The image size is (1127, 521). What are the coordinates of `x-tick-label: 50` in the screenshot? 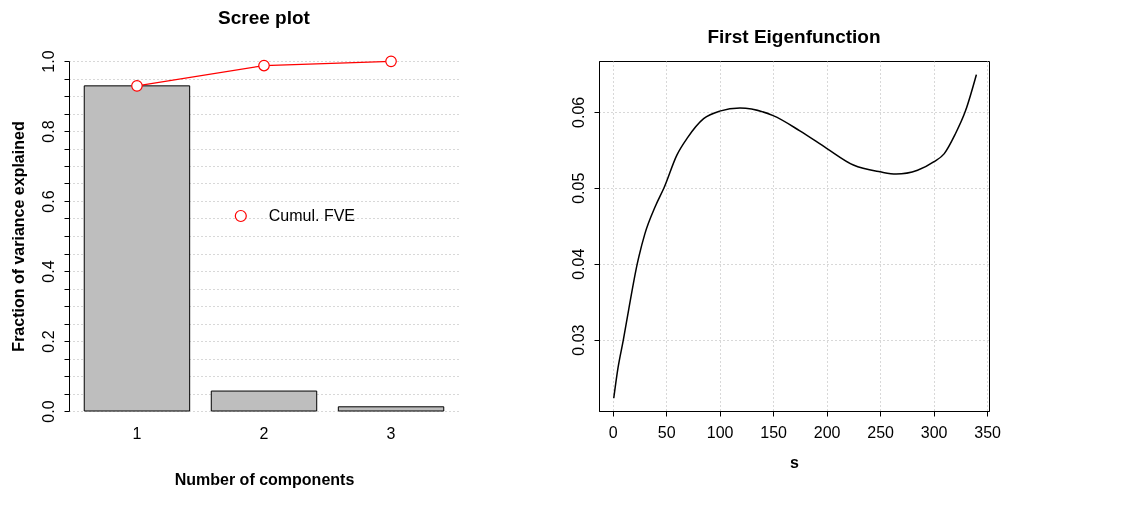 It's located at (666, 432).